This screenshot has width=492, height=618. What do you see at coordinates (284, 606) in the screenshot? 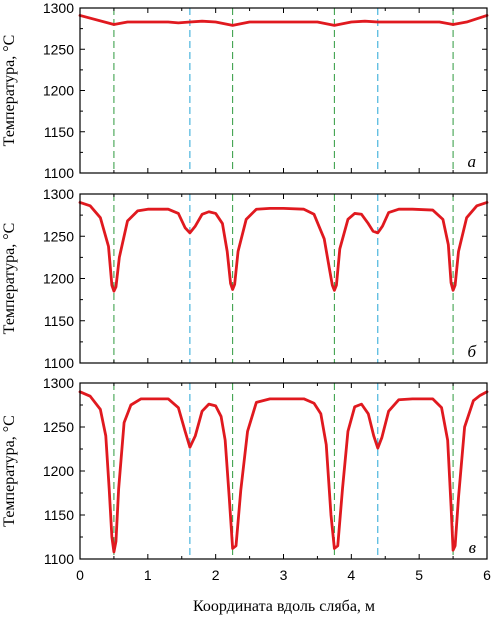
I see `x-axis-label: Координата вдоль сляба, м` at bounding box center [284, 606].